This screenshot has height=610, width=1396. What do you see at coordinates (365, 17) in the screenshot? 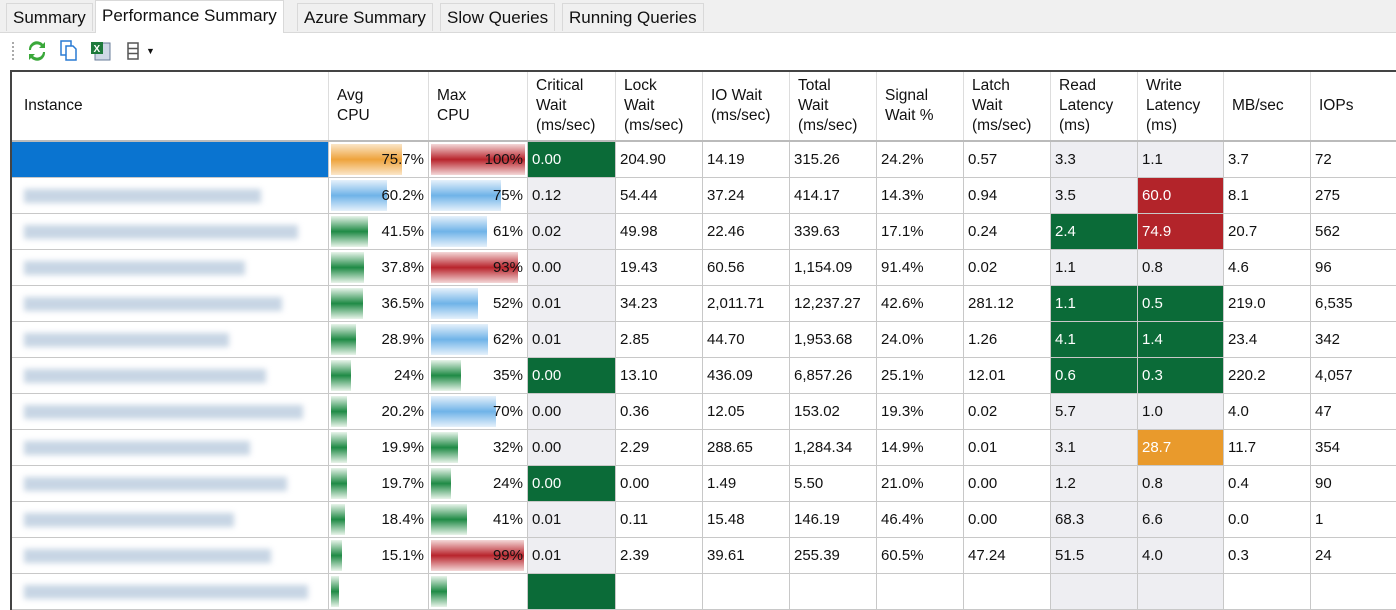
I see `tab-azure-summary: Azure Summary` at bounding box center [365, 17].